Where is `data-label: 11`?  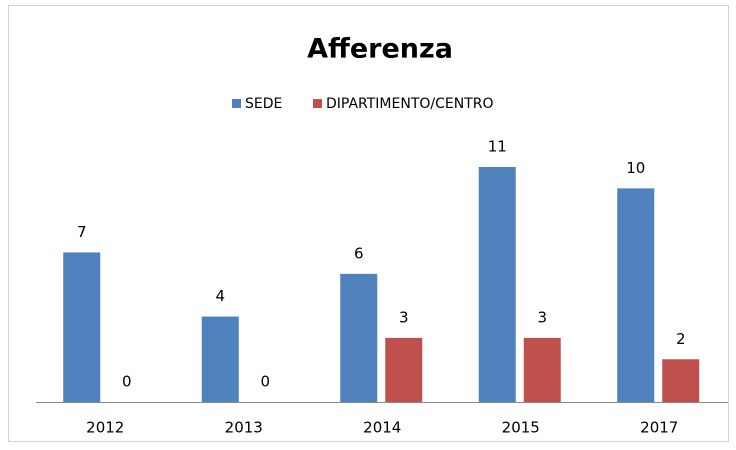
data-label: 11 is located at coordinates (497, 147).